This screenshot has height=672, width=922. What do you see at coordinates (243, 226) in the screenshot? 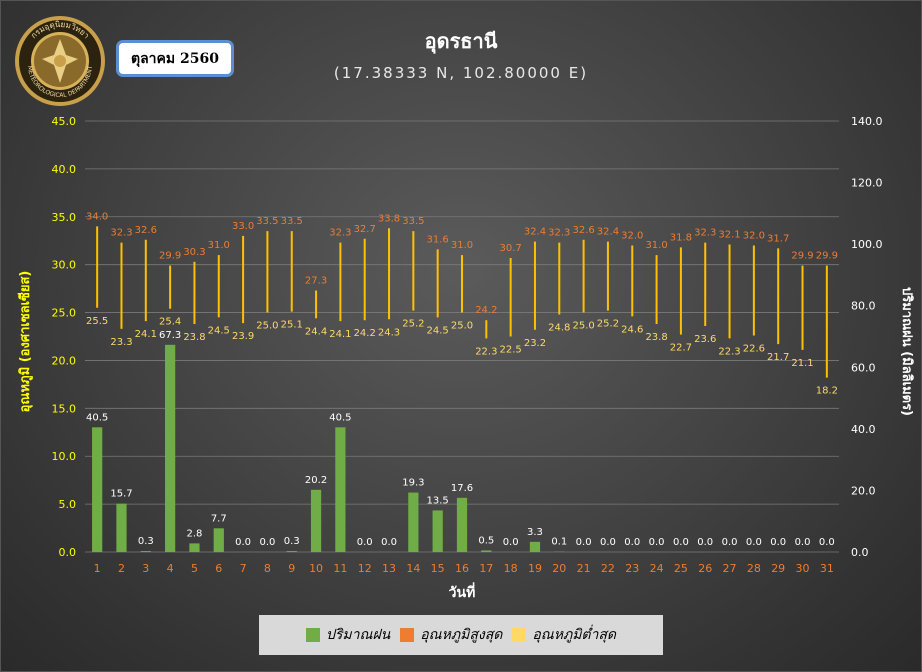
I see `tmax-value-label: 33.0` at bounding box center [243, 226].